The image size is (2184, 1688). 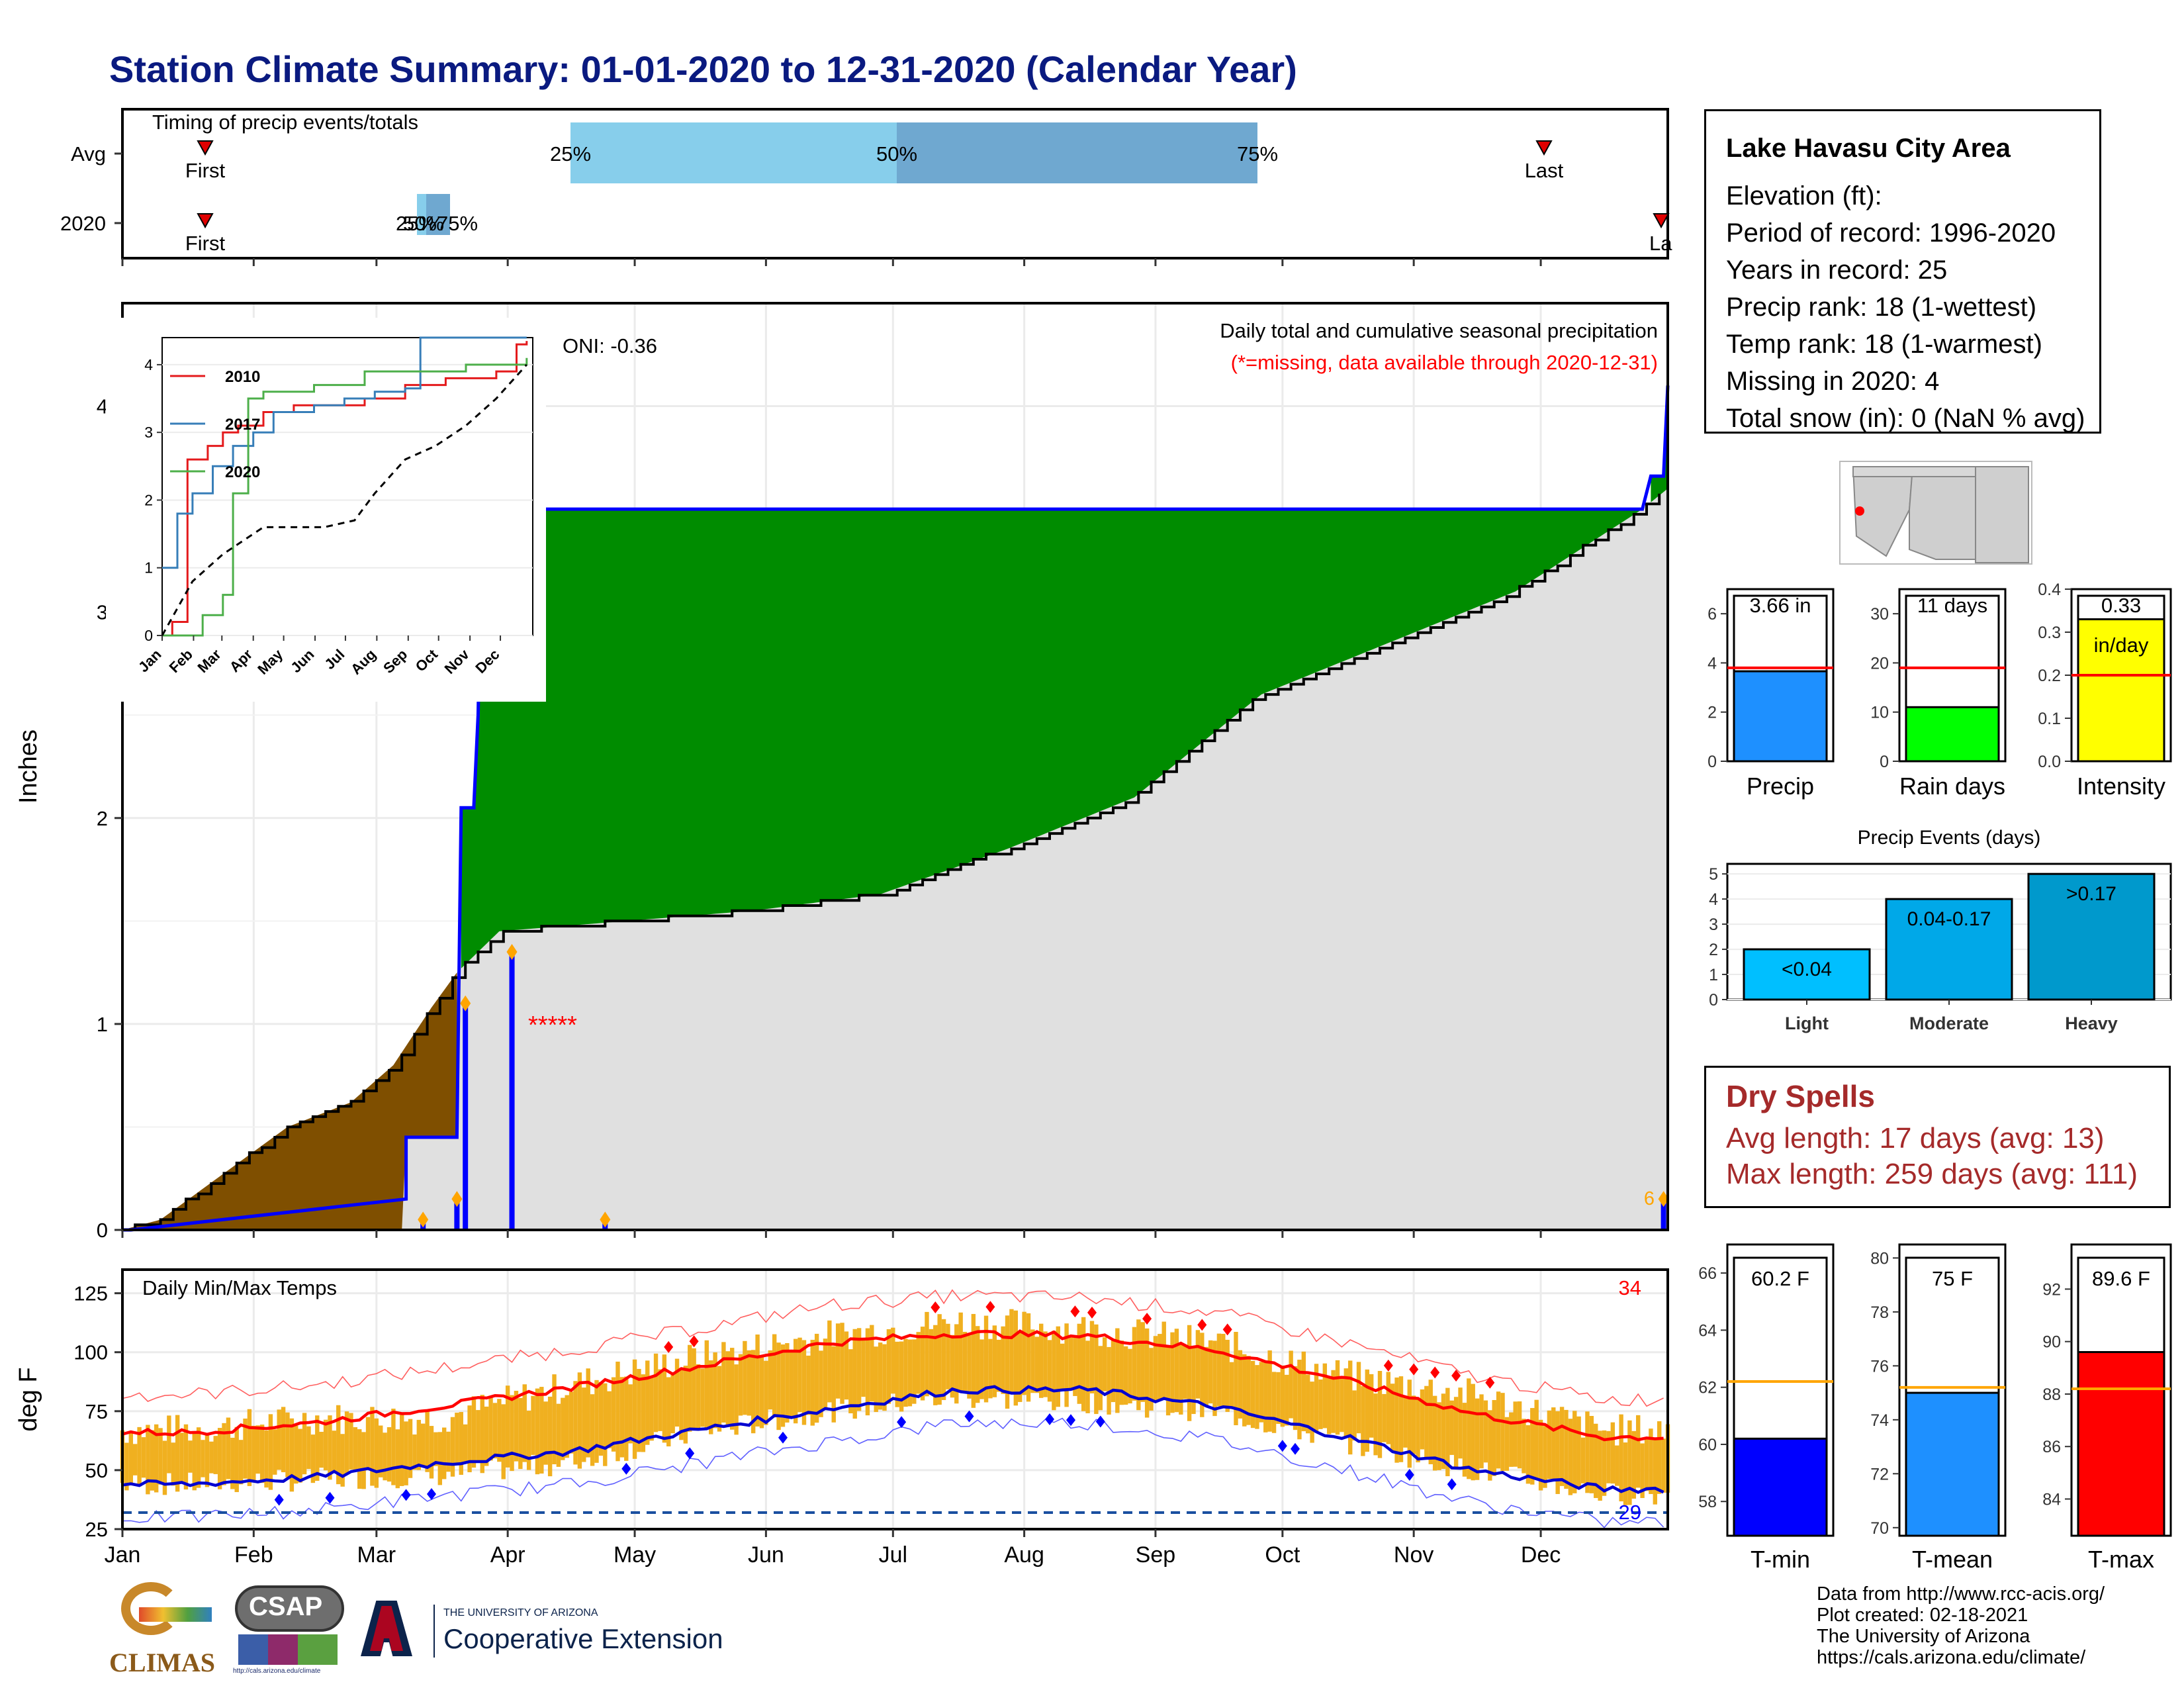 I want to click on temp-bar-tick-label: 84, so click(x=2051, y=1500).